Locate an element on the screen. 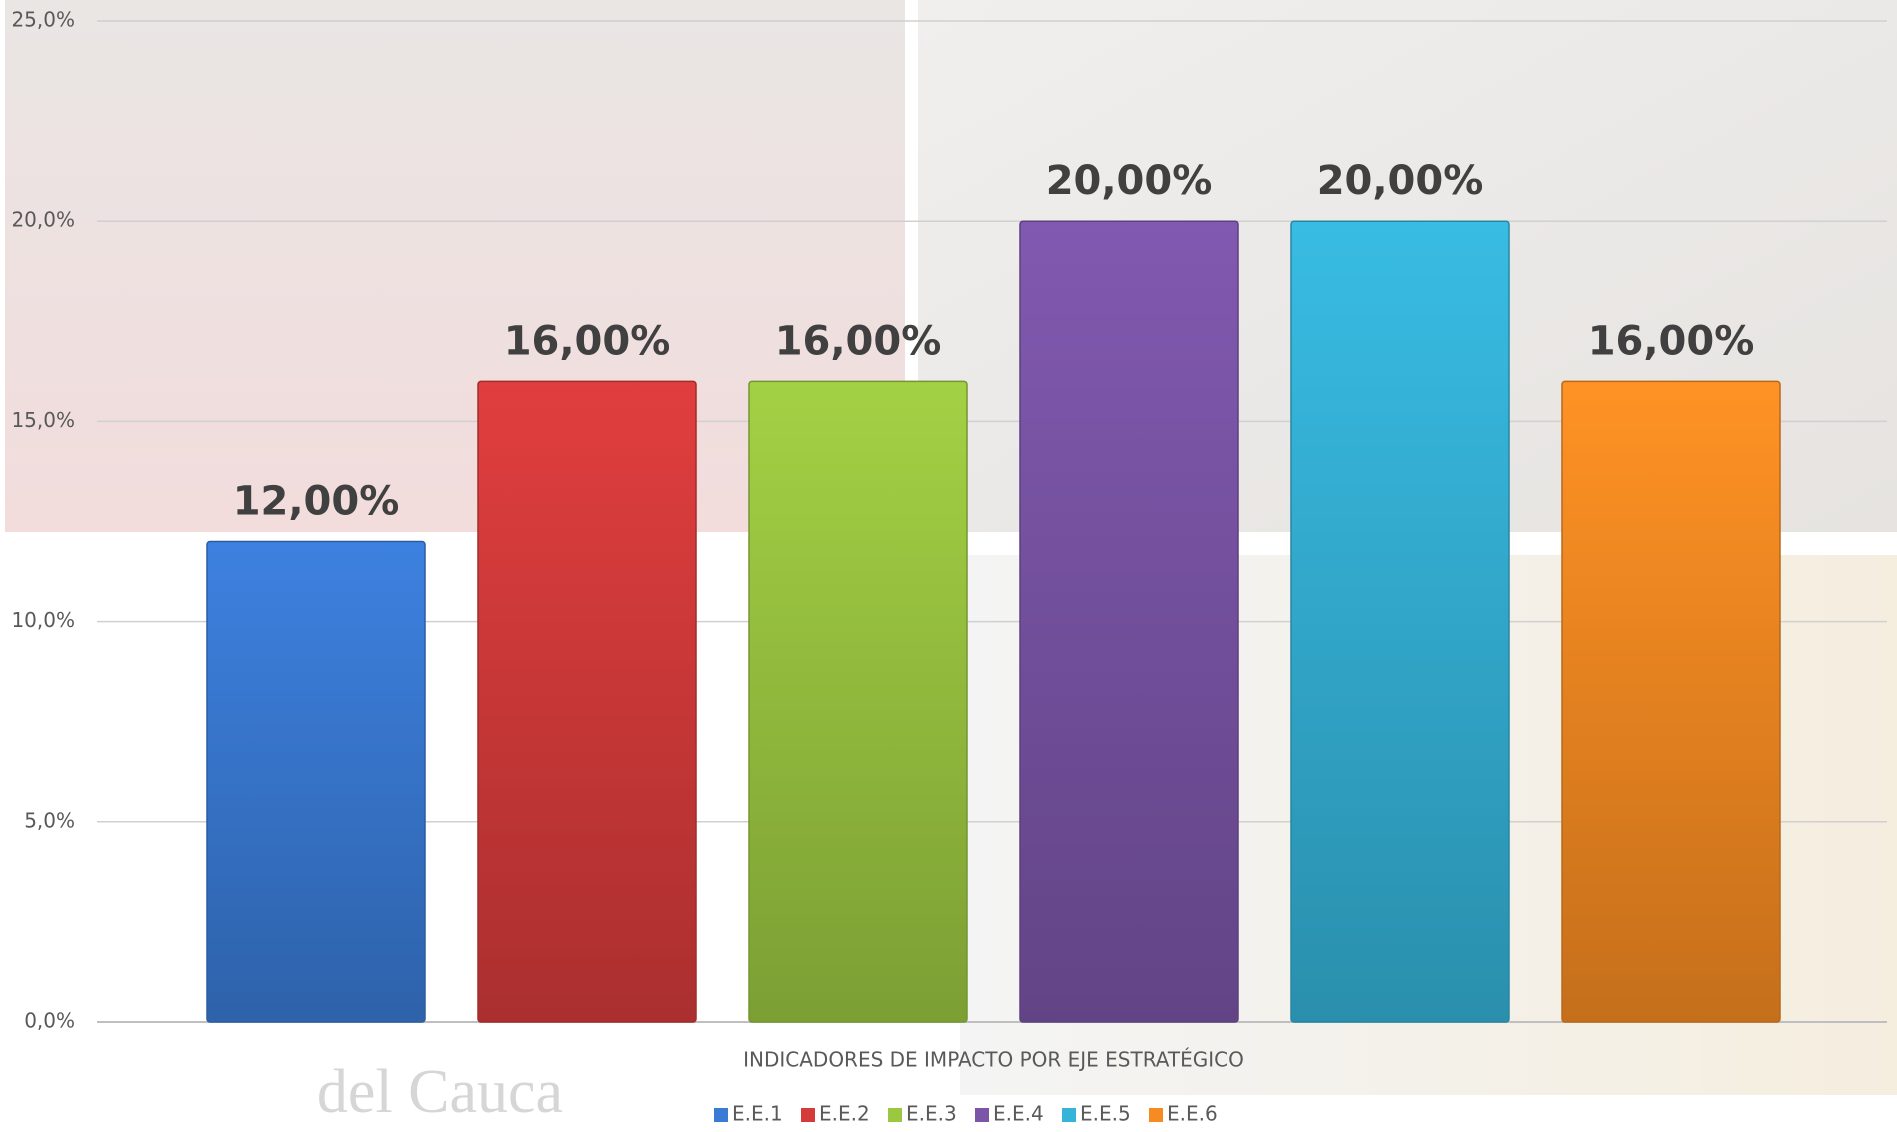 Image resolution: width=1897 pixels, height=1132 pixels. legend-label: E.E.6 is located at coordinates (1192, 1114).